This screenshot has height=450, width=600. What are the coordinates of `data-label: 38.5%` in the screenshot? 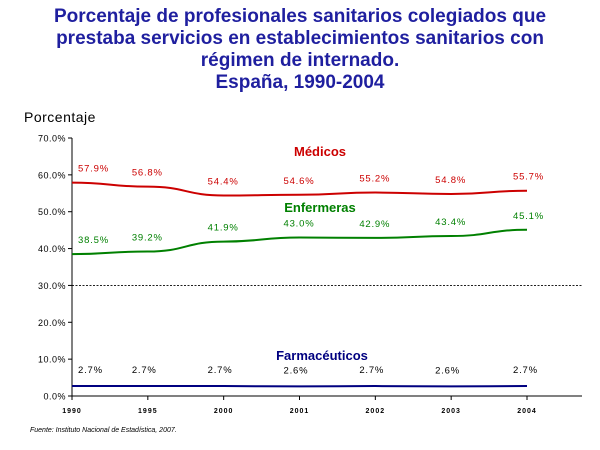 It's located at (93, 240).